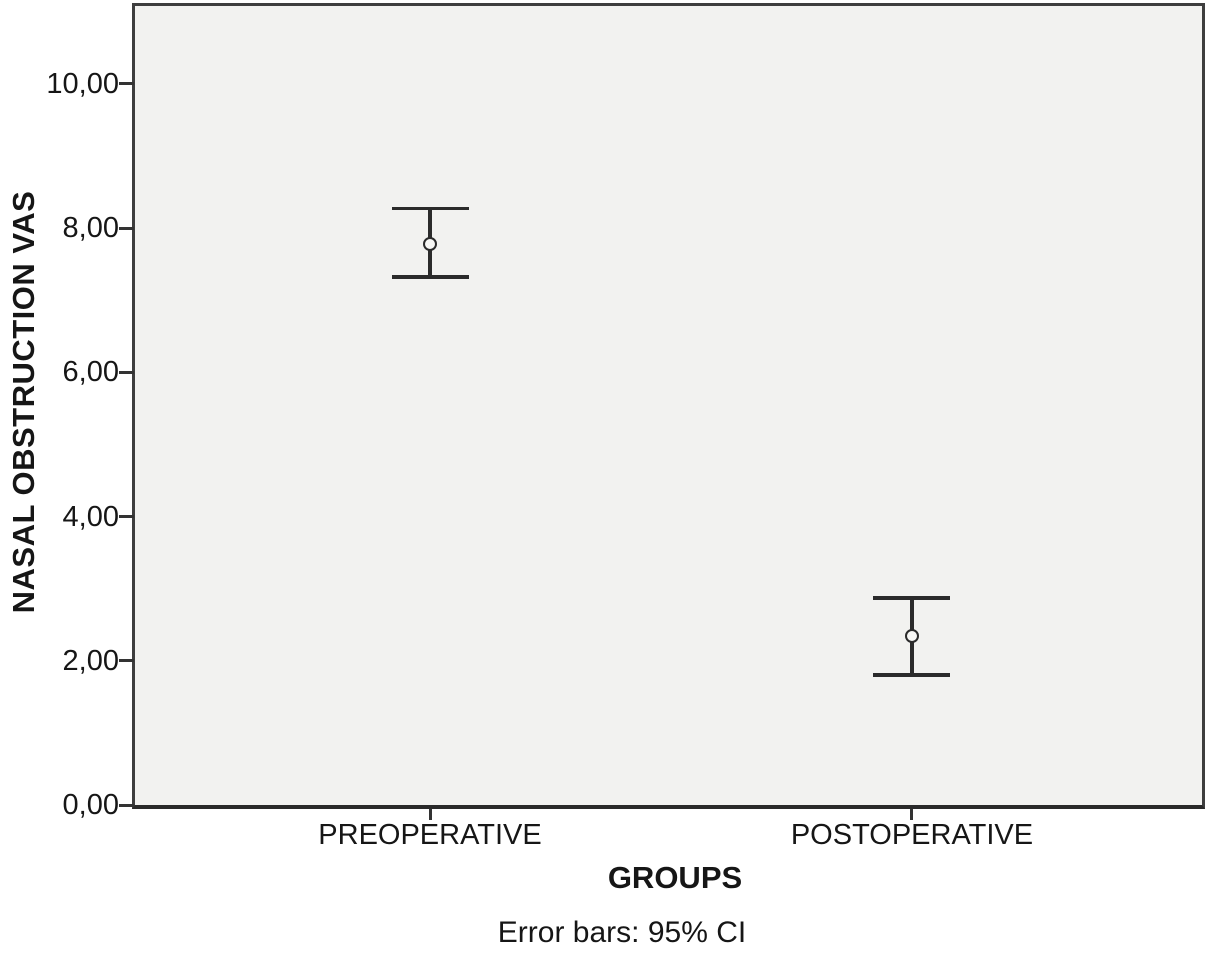  Describe the element at coordinates (90, 372) in the screenshot. I see `y-tick-label: 6,00` at that location.